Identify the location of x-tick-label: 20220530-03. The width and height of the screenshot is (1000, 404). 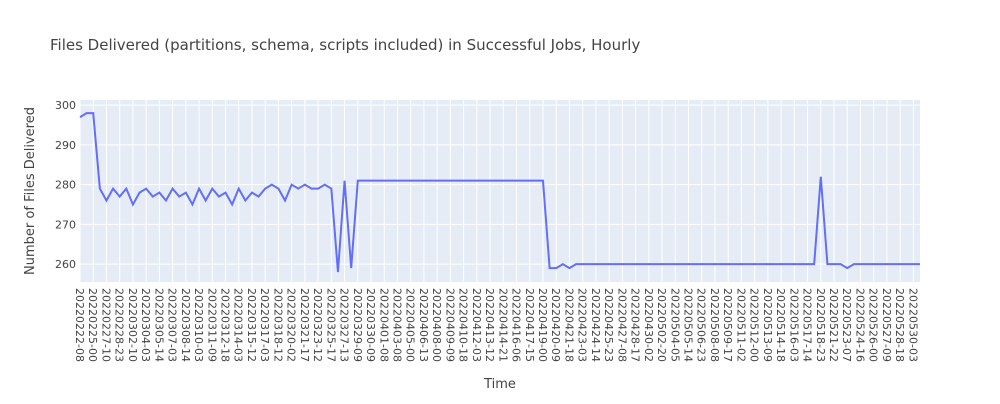
(912, 325).